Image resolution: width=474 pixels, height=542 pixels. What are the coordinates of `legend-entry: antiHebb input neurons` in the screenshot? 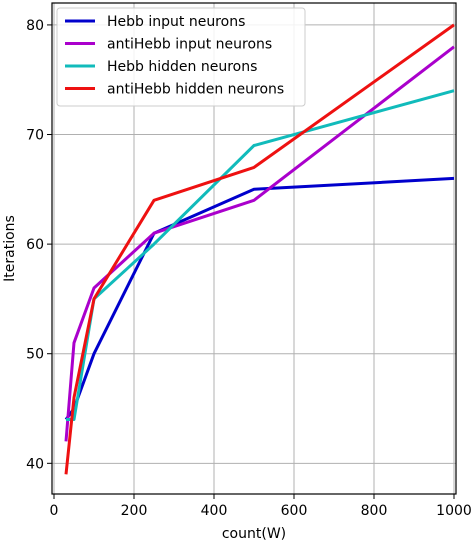 It's located at (189, 45).